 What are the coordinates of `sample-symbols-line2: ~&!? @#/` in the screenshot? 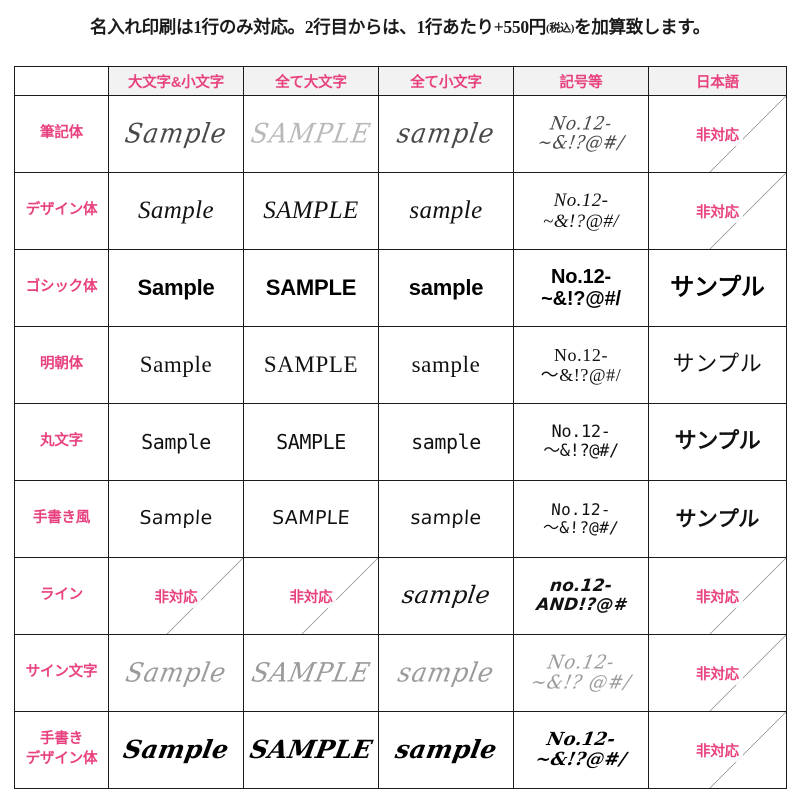 It's located at (581, 682).